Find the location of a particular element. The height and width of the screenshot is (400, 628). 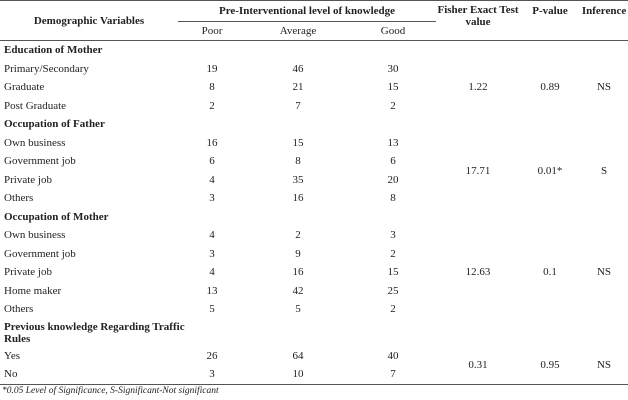

cell-poor: 6 is located at coordinates (212, 161).